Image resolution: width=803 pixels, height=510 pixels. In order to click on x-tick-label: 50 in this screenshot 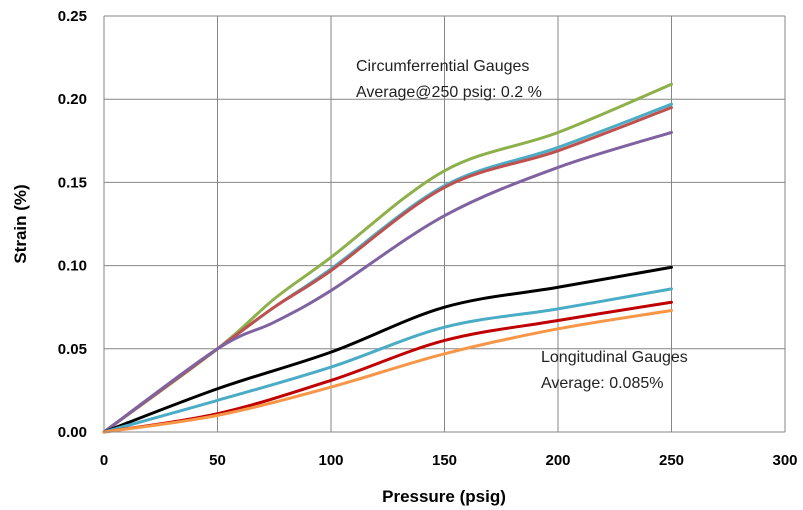, I will do `click(217, 460)`.